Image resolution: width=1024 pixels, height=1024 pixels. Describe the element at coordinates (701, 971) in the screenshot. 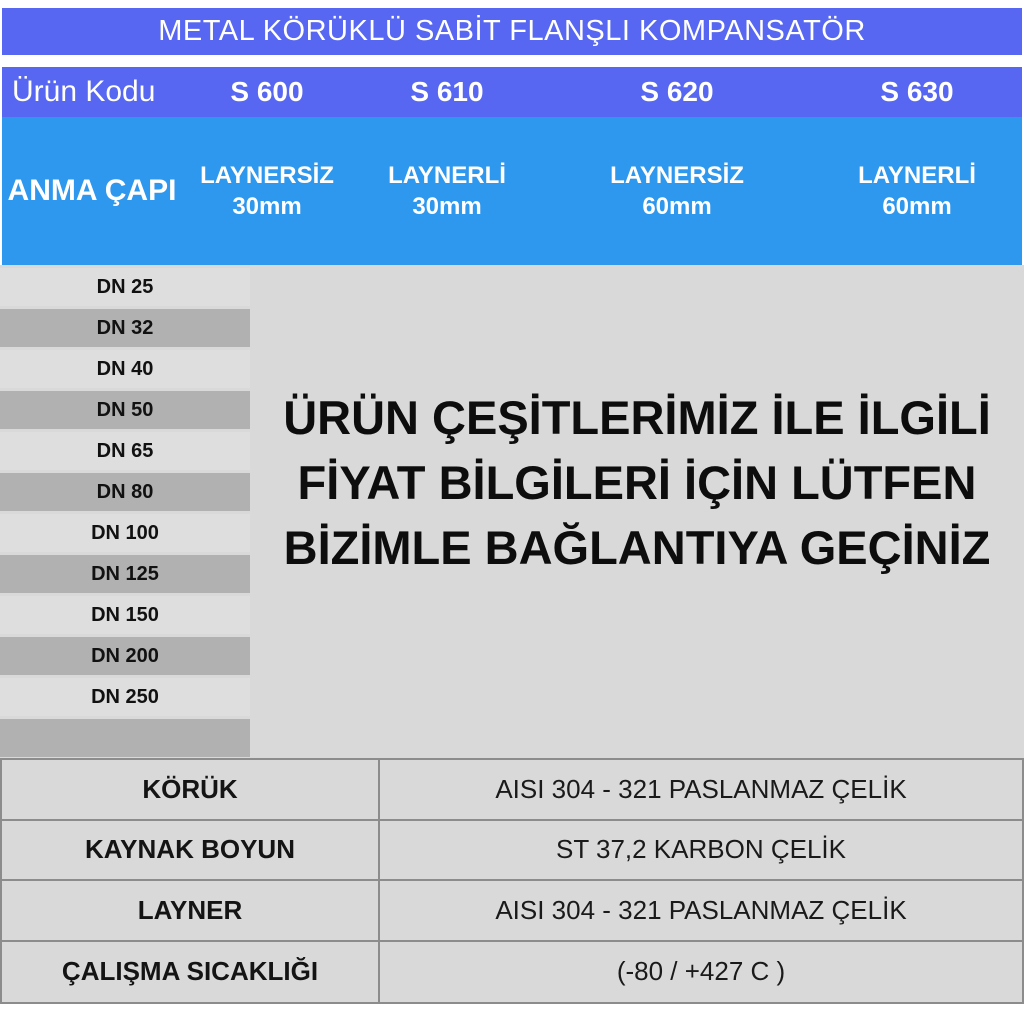

I see `spec-value: (-80 / +427 C )` at that location.